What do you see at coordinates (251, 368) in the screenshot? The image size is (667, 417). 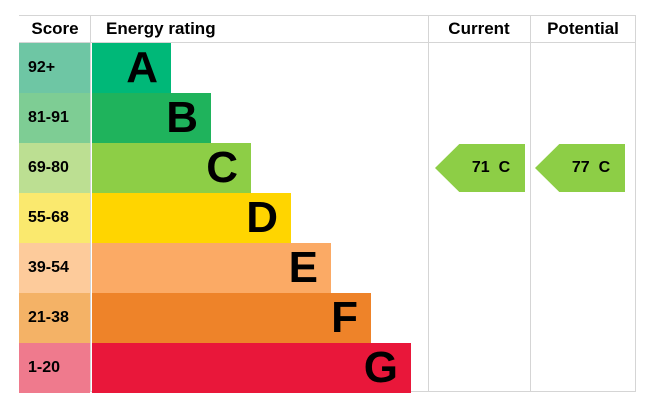 I see `band-bar-g: G` at bounding box center [251, 368].